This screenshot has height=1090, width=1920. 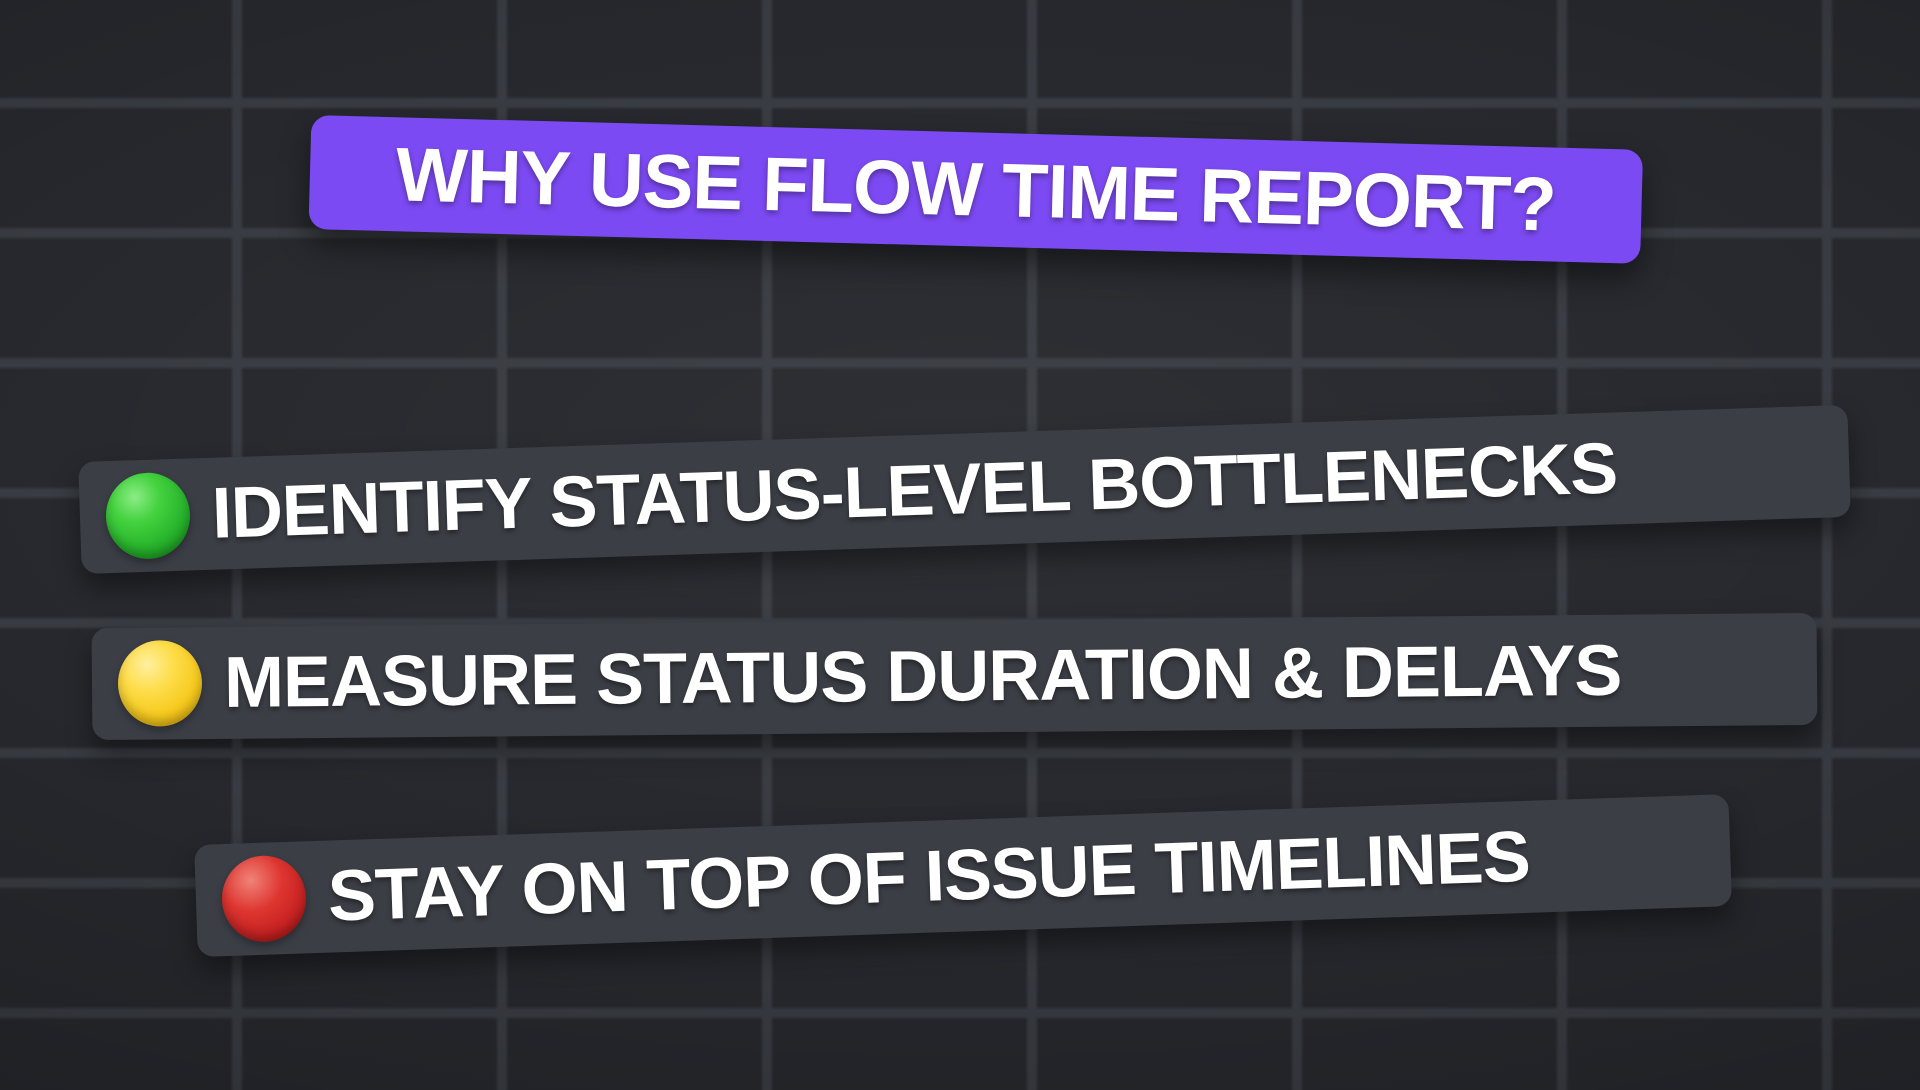 I want to click on bullet-row-bottlenecks: IDENTIFY STATUS-LEVEL BOTTLENECKS, so click(x=964, y=489).